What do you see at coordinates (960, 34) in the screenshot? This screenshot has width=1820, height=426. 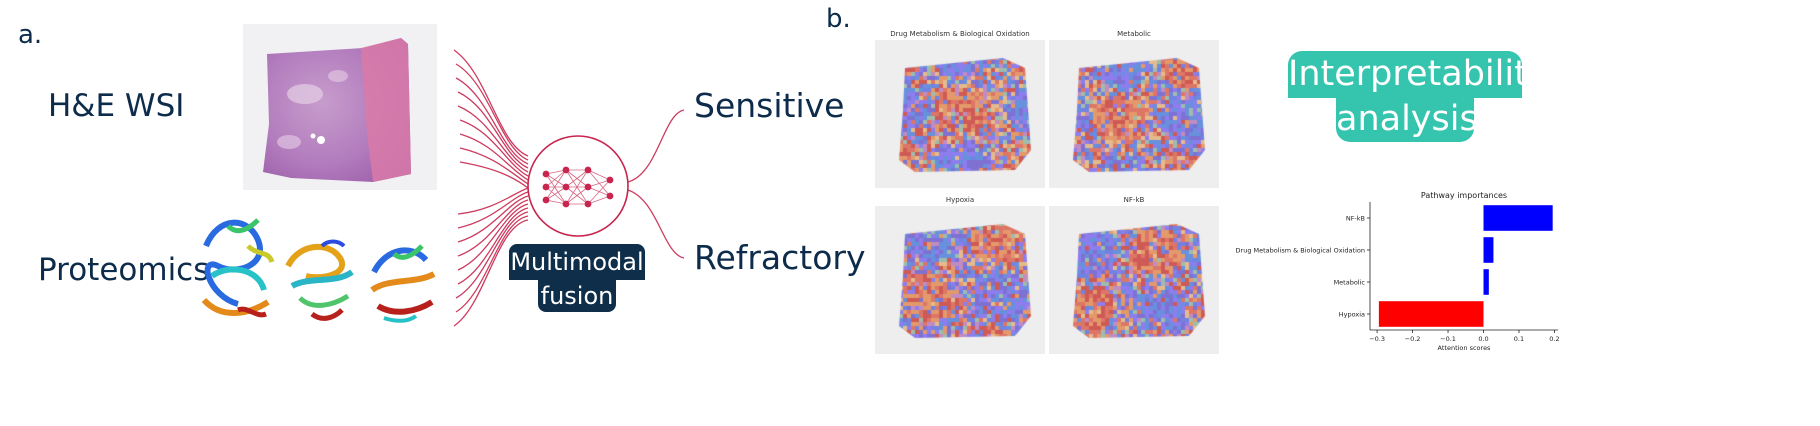 I see `attention-map-title: Drug Metabolism & Biological Oxidation` at bounding box center [960, 34].